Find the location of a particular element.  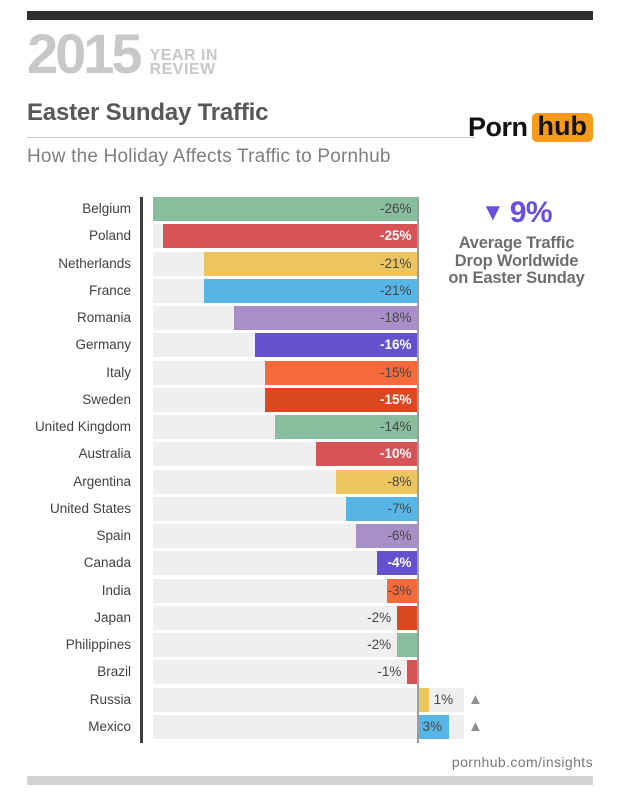

average-drop-stat: ▼ 9% is located at coordinates (516, 213).